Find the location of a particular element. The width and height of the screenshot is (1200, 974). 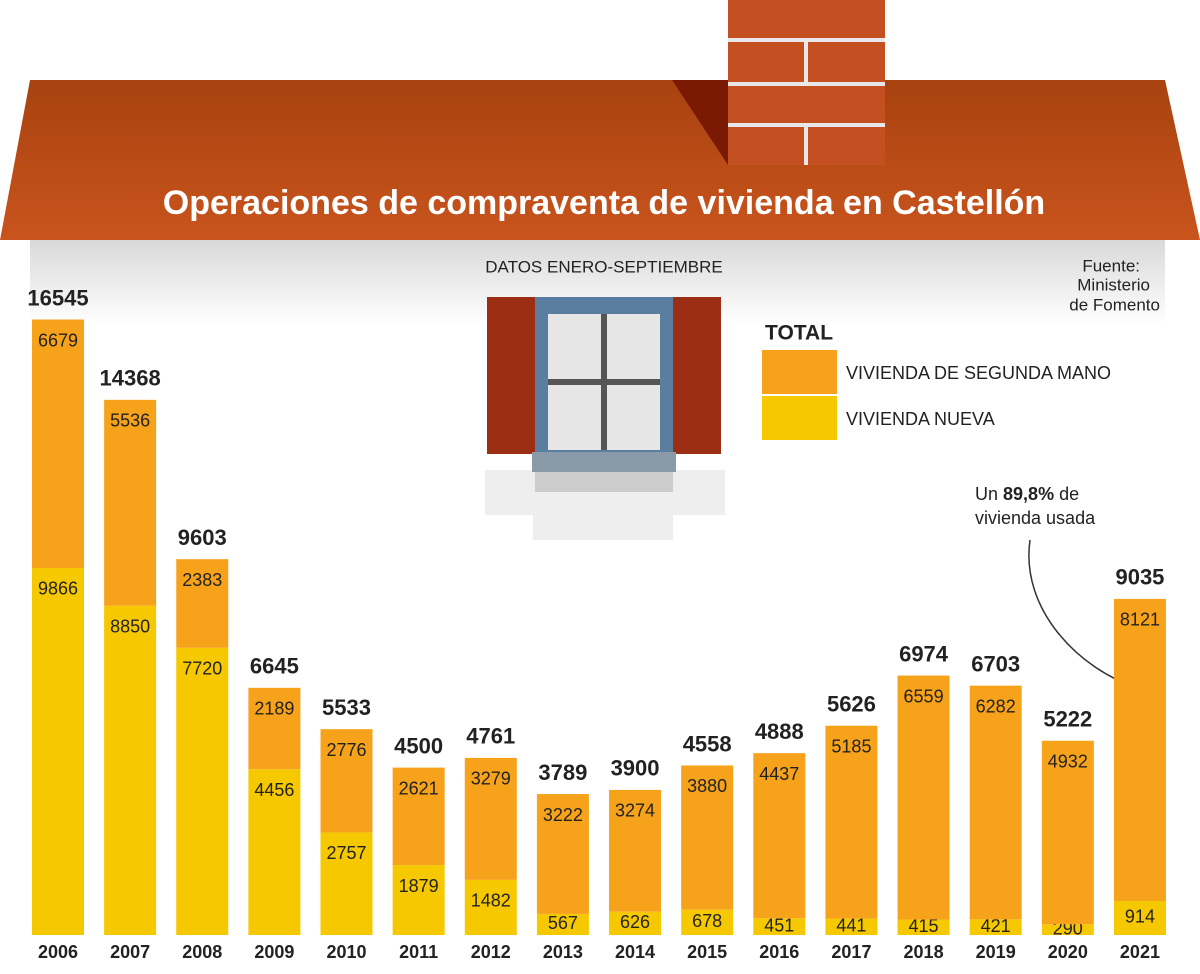

chimney-shadow is located at coordinates (700, 122).